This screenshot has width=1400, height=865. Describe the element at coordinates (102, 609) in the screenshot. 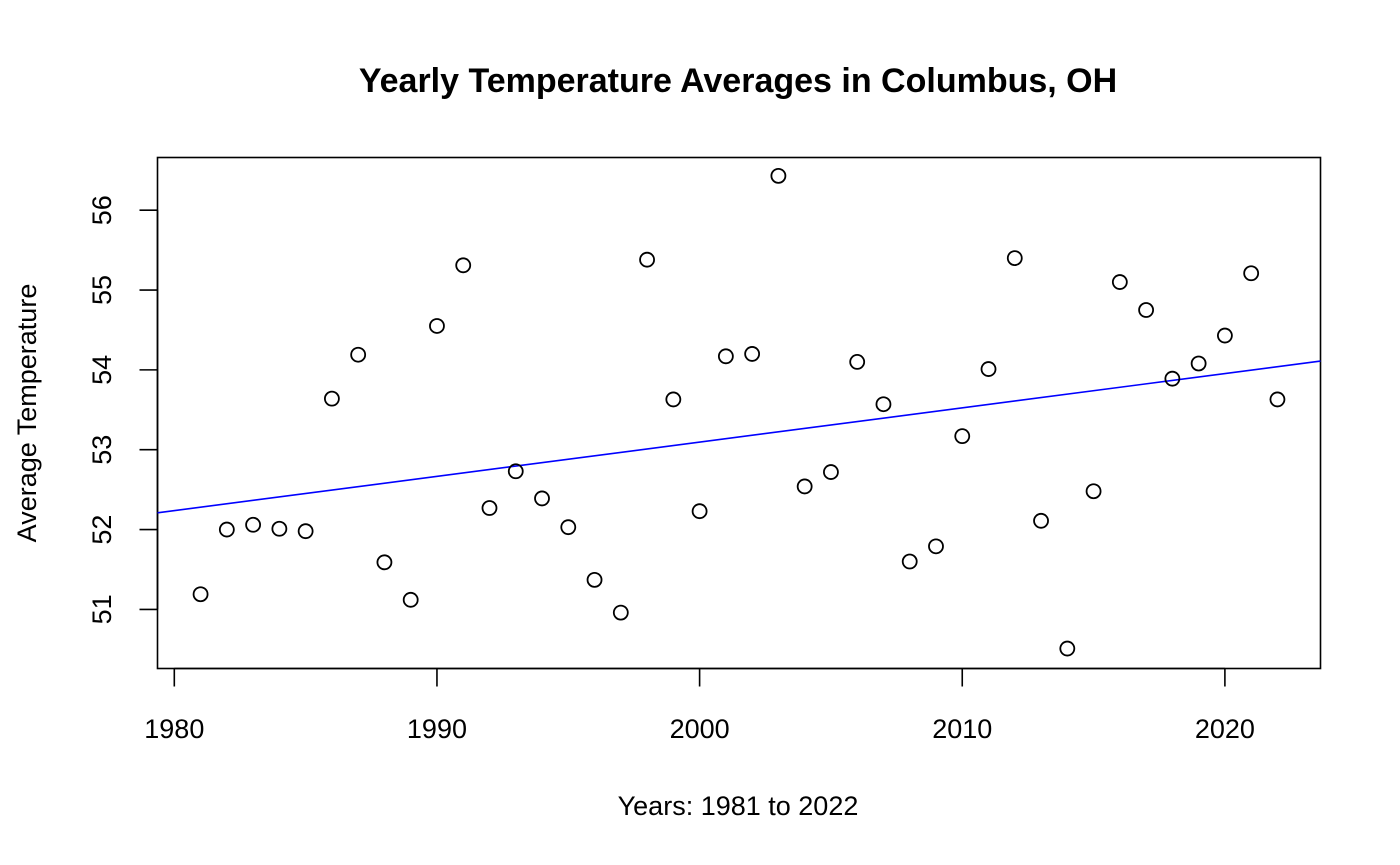

I see `y-tick-label: 51` at that location.